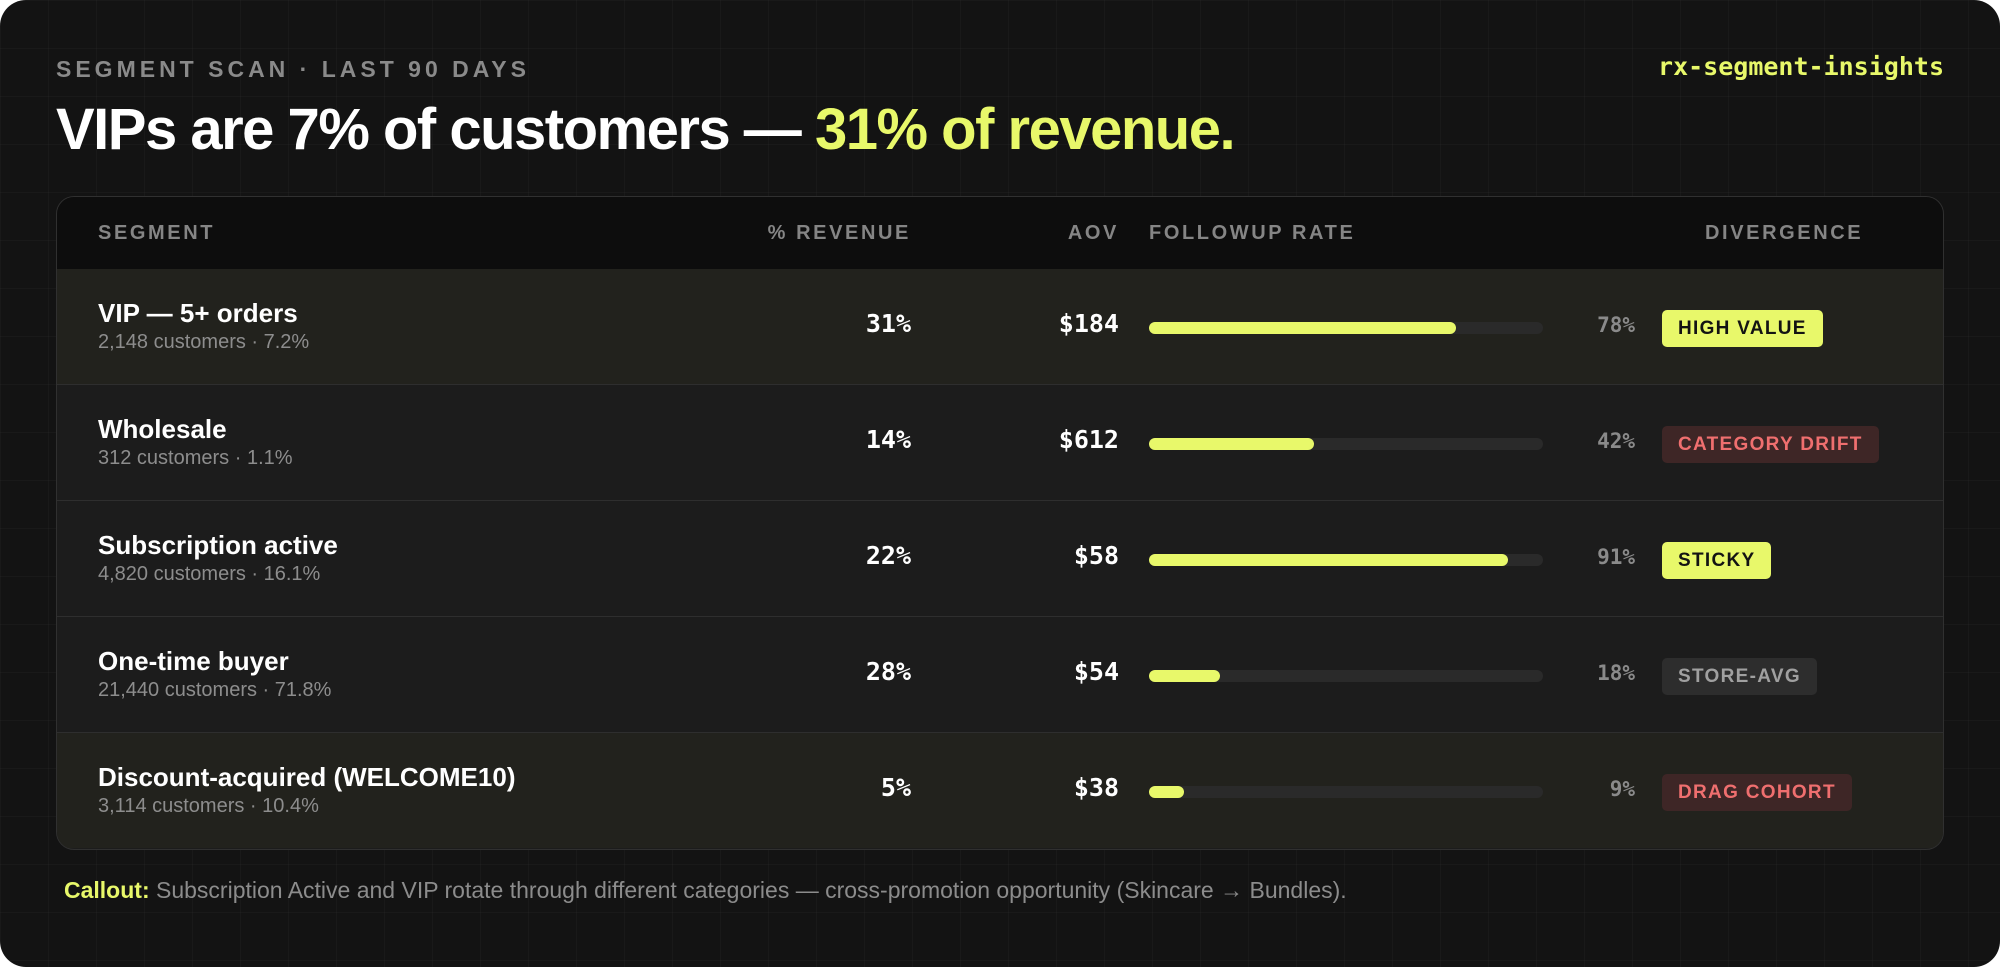 Image resolution: width=2000 pixels, height=970 pixels. Describe the element at coordinates (1784, 233) in the screenshot. I see `column-header-divergence: DIVERGENCE` at that location.